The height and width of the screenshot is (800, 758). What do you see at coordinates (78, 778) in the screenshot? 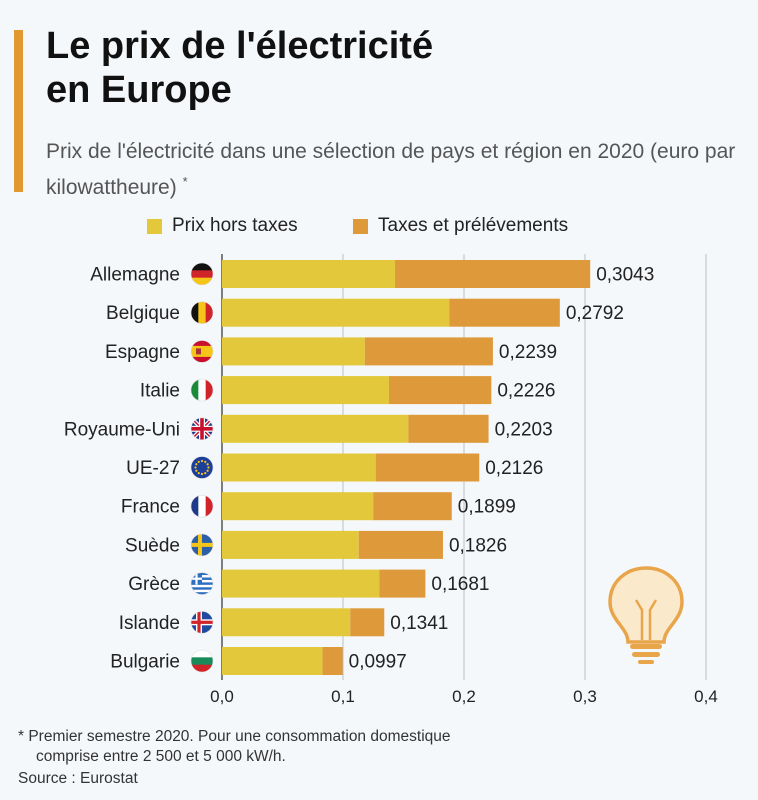
I see `source: Source : Eurostat` at bounding box center [78, 778].